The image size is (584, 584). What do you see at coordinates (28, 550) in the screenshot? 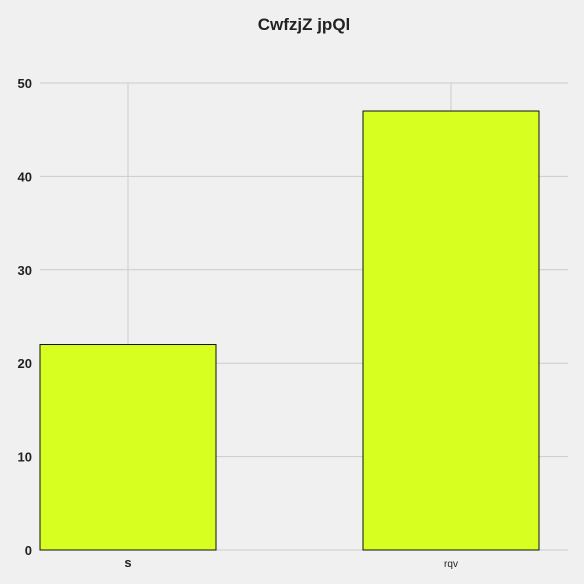
I see `y-tick-label-0: 0` at bounding box center [28, 550].